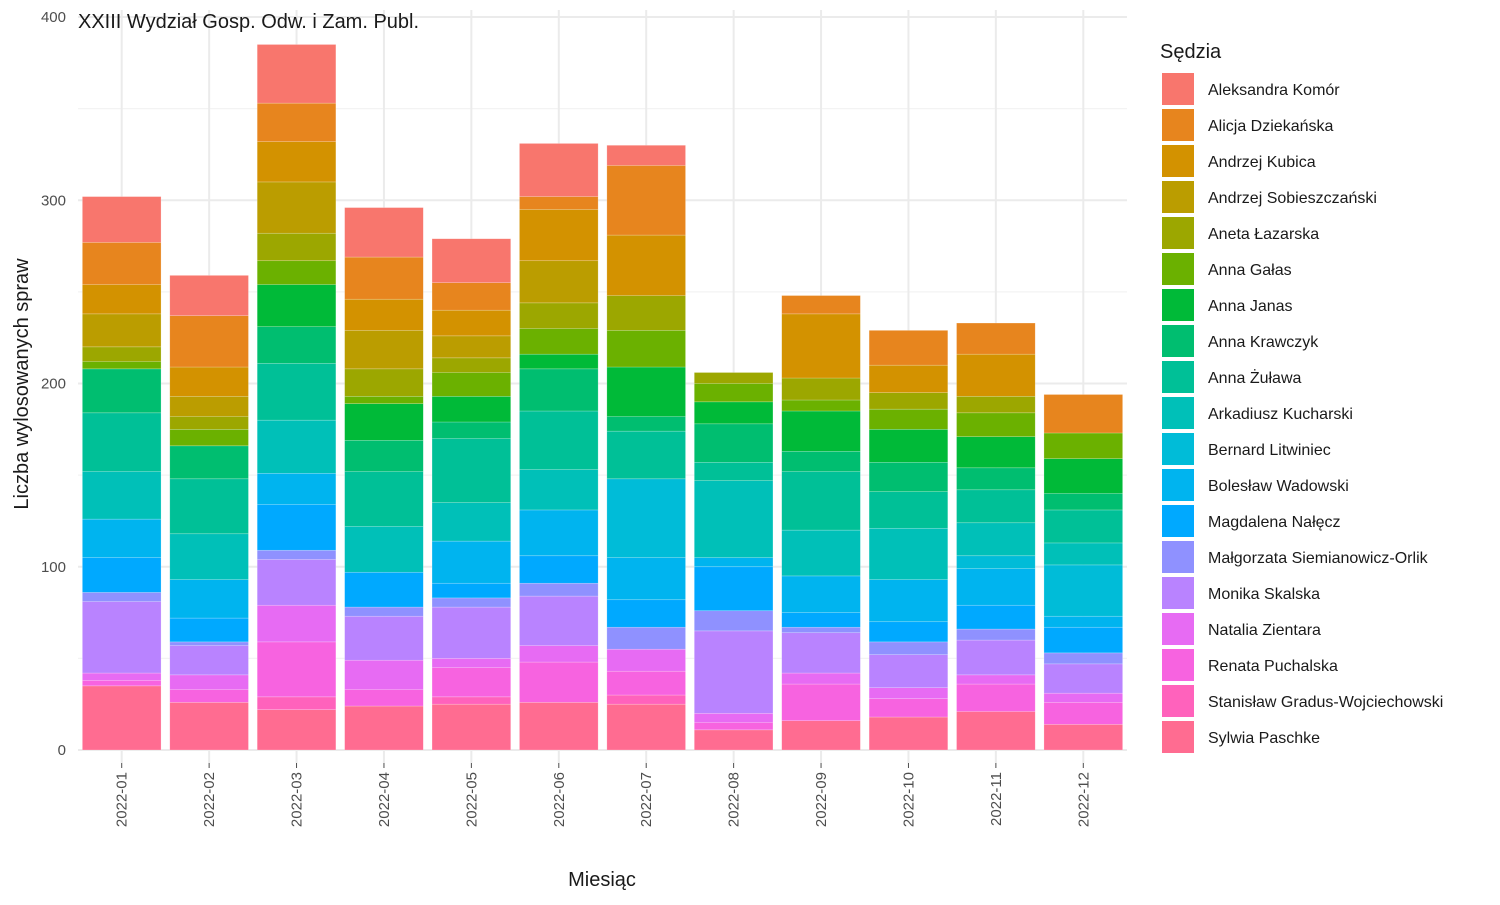 The width and height of the screenshot is (1500, 905). Describe the element at coordinates (53, 200) in the screenshot. I see `y-tick-label: 300` at that location.